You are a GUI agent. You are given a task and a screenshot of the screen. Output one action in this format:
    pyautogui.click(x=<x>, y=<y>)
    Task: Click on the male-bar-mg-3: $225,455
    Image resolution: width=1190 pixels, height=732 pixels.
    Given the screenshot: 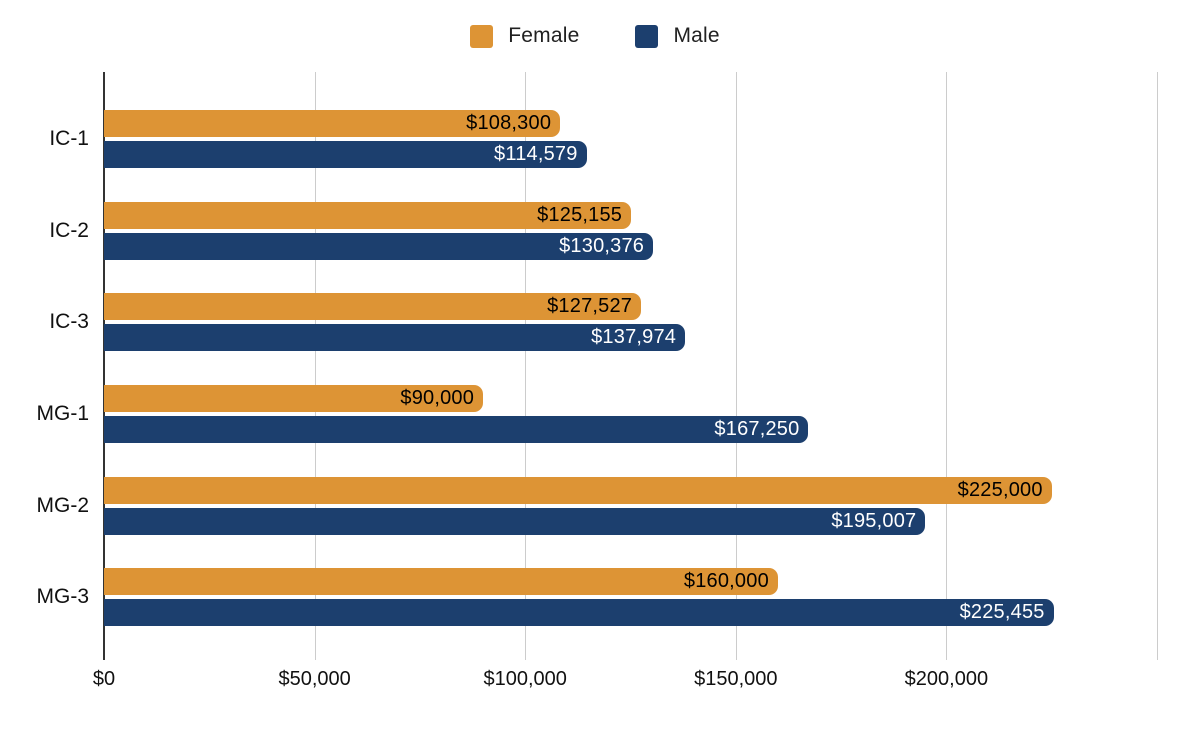 What is the action you would take?
    pyautogui.click(x=579, y=613)
    